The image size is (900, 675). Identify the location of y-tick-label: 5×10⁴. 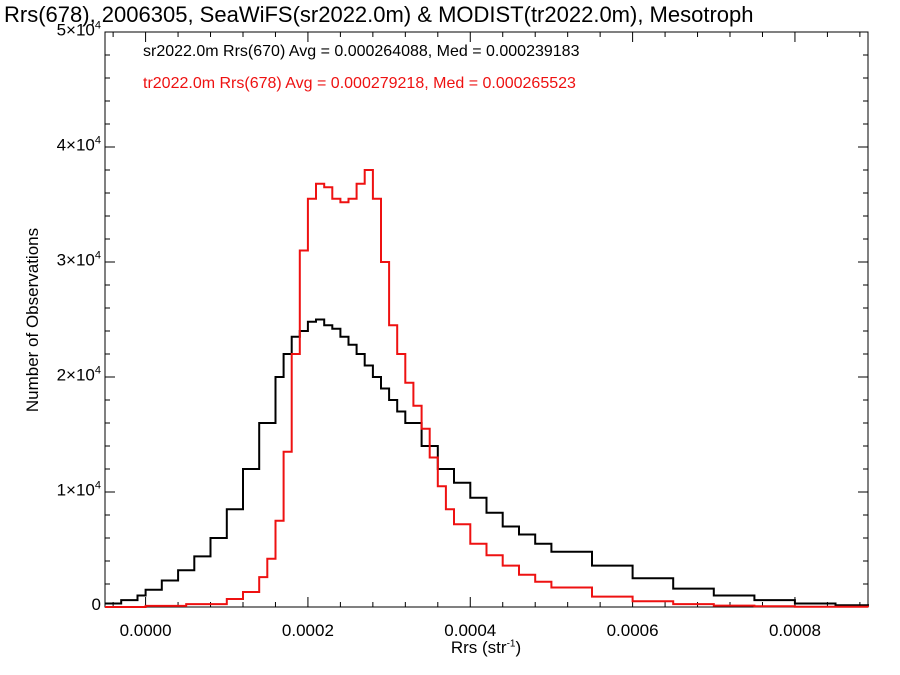
(79, 30).